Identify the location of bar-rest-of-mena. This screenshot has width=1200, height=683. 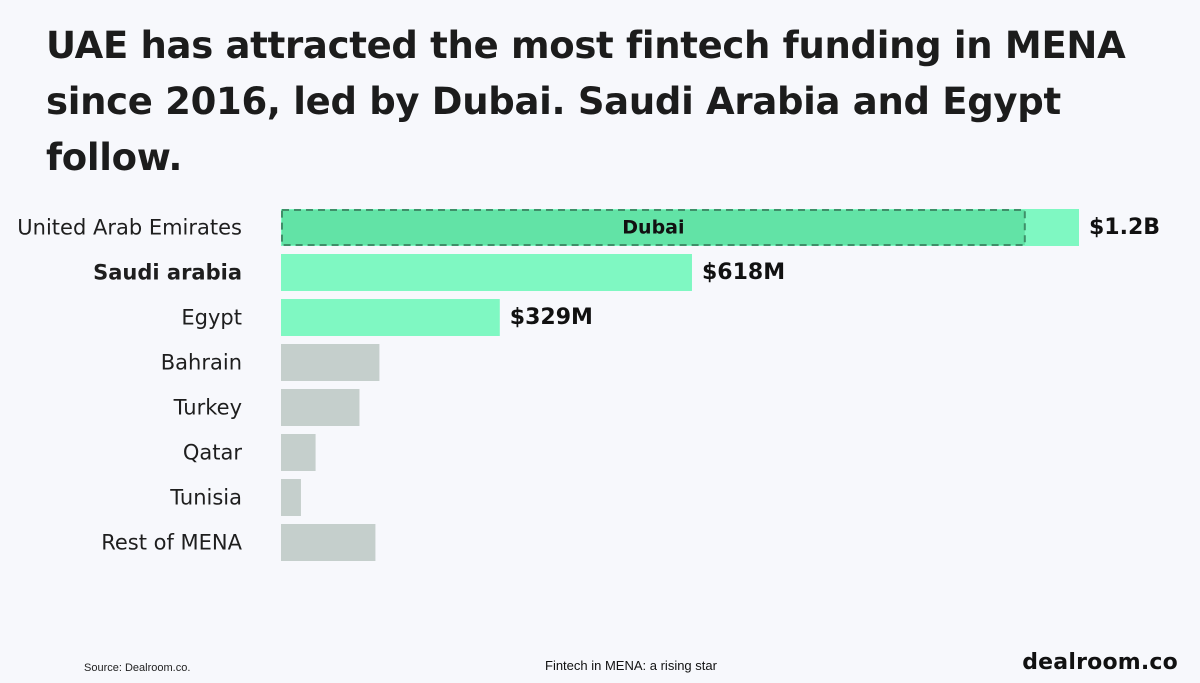
(328, 542).